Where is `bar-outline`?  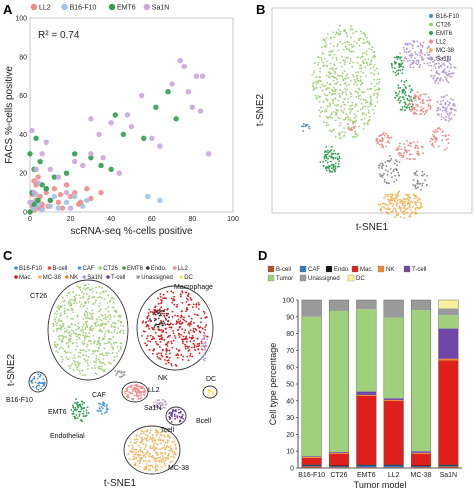
bar-outline is located at coordinates (448, 384).